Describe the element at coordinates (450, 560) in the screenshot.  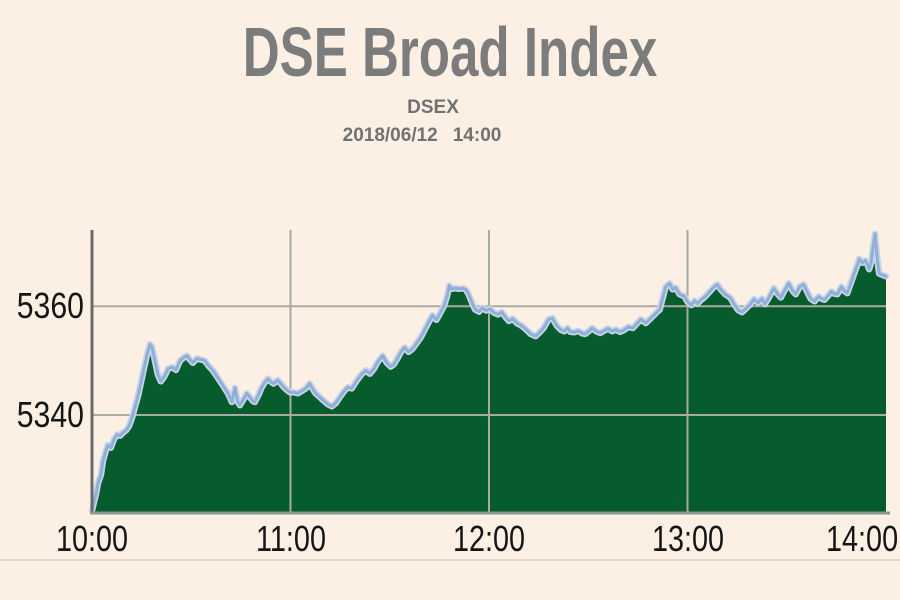
I see `bottom-divider` at that location.